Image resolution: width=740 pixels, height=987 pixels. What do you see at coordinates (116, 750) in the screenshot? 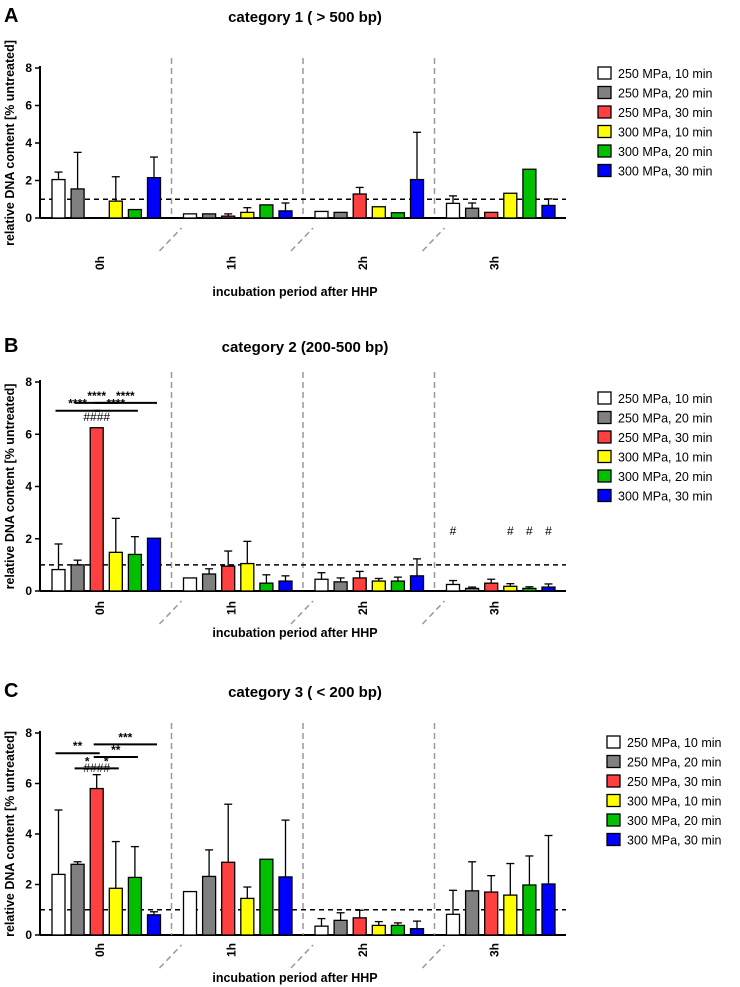
I see `significance-label: **` at bounding box center [116, 750].